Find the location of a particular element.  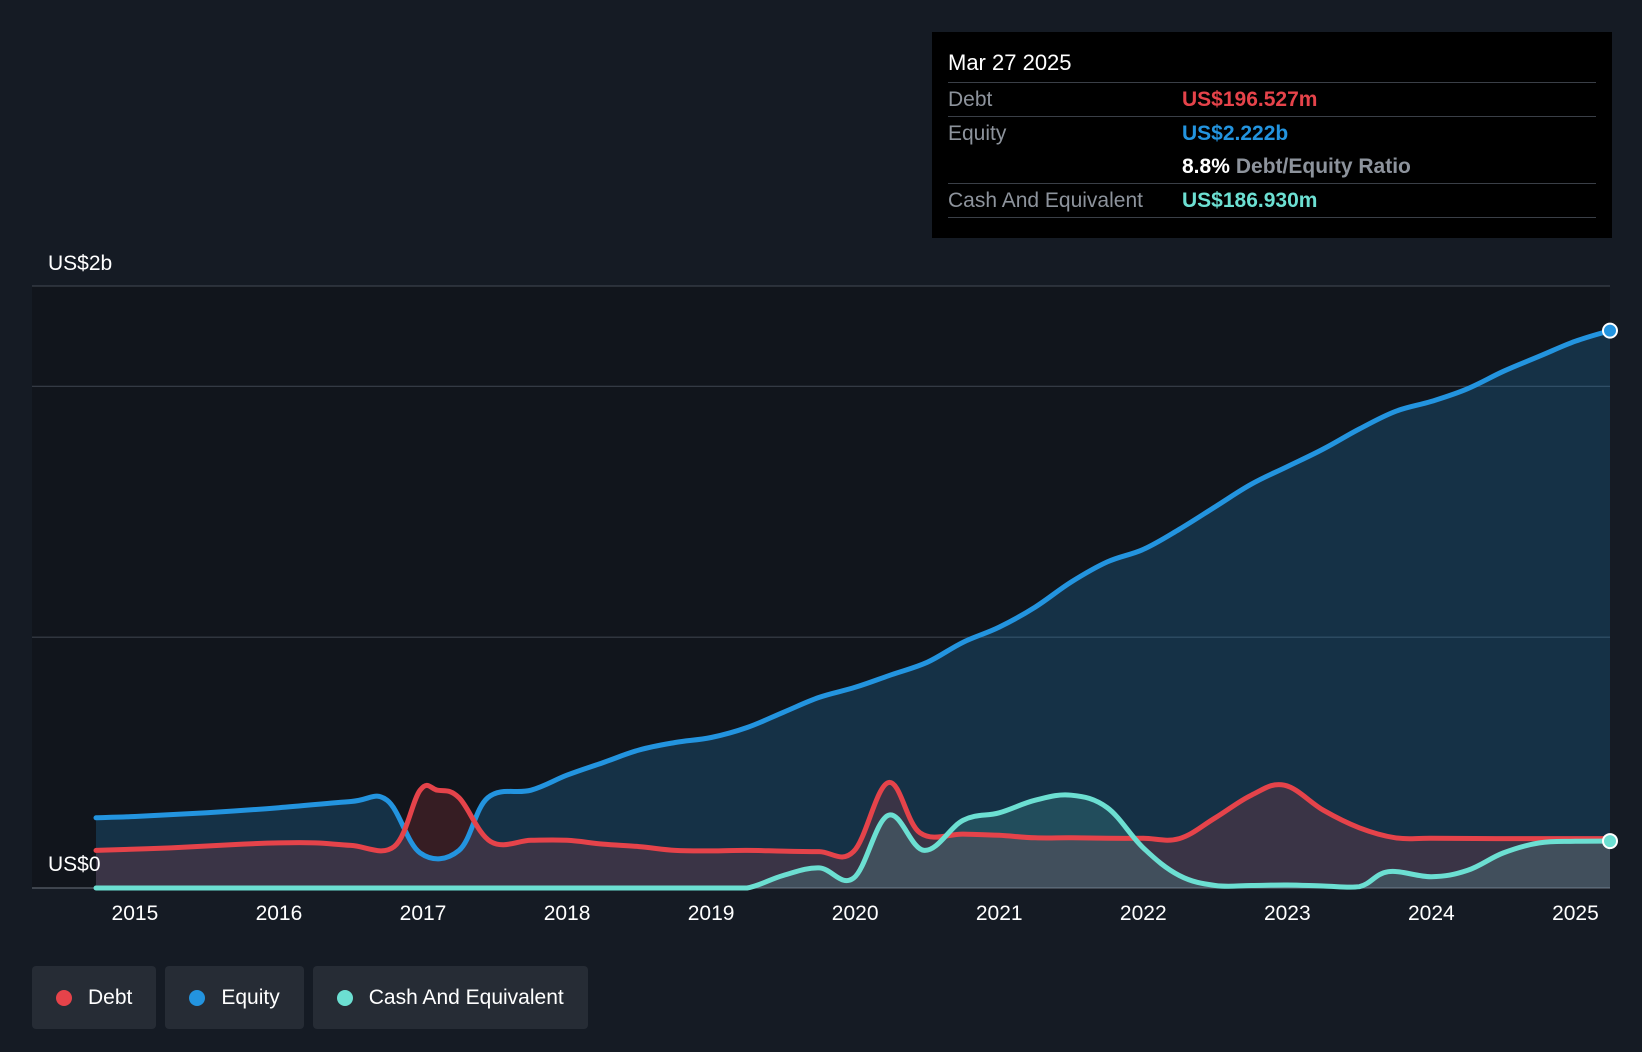

x-tick-label: 2021 is located at coordinates (999, 913).